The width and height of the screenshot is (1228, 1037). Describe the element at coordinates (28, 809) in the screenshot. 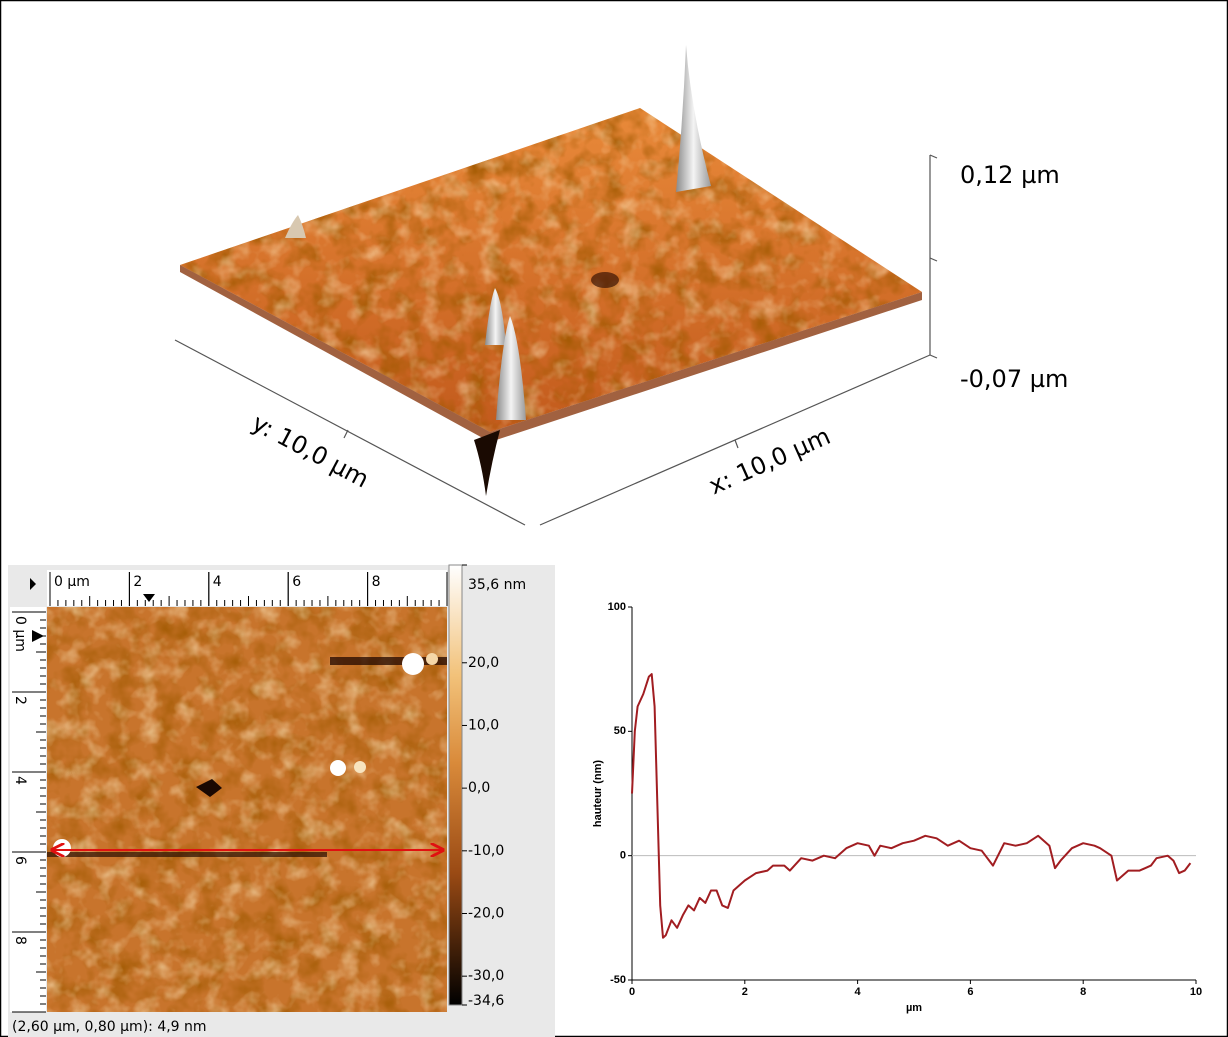

I see `y-ruler` at that location.